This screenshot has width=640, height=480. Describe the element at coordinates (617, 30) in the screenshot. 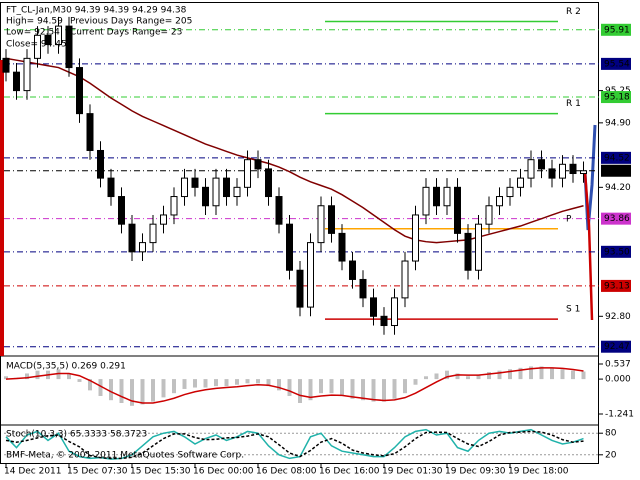

I see `level-label: 95.91` at that location.